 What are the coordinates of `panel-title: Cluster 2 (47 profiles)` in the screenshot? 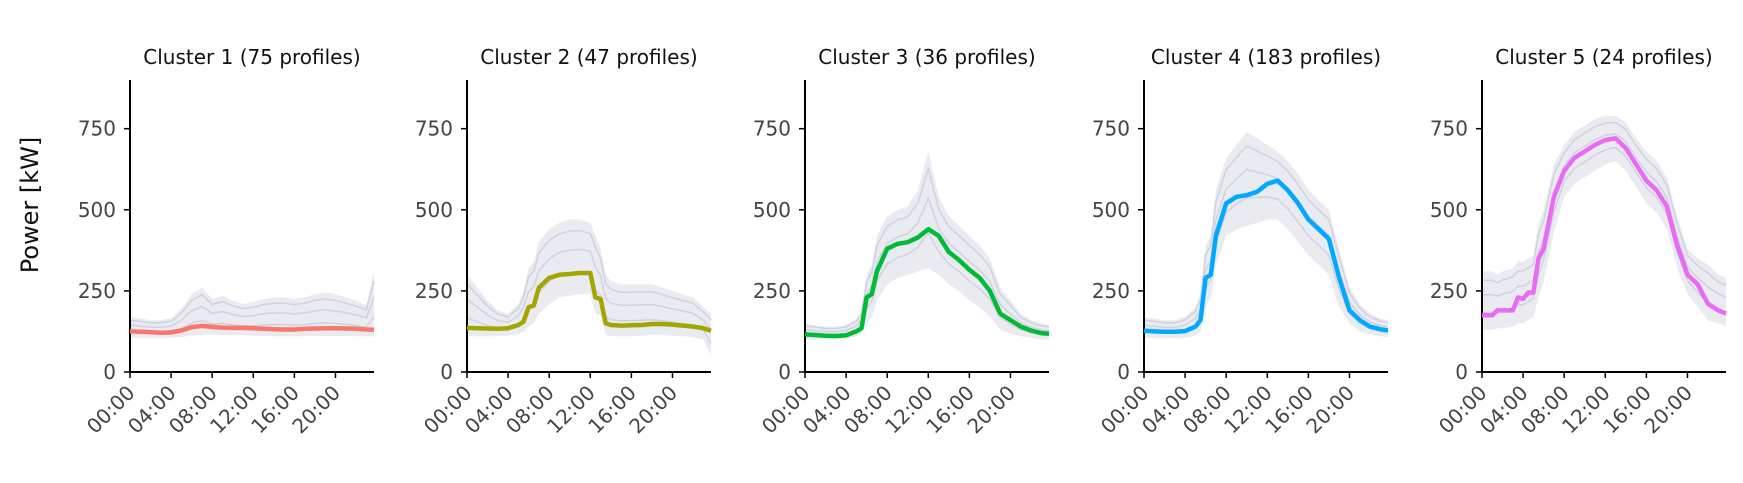 It's located at (588, 57).